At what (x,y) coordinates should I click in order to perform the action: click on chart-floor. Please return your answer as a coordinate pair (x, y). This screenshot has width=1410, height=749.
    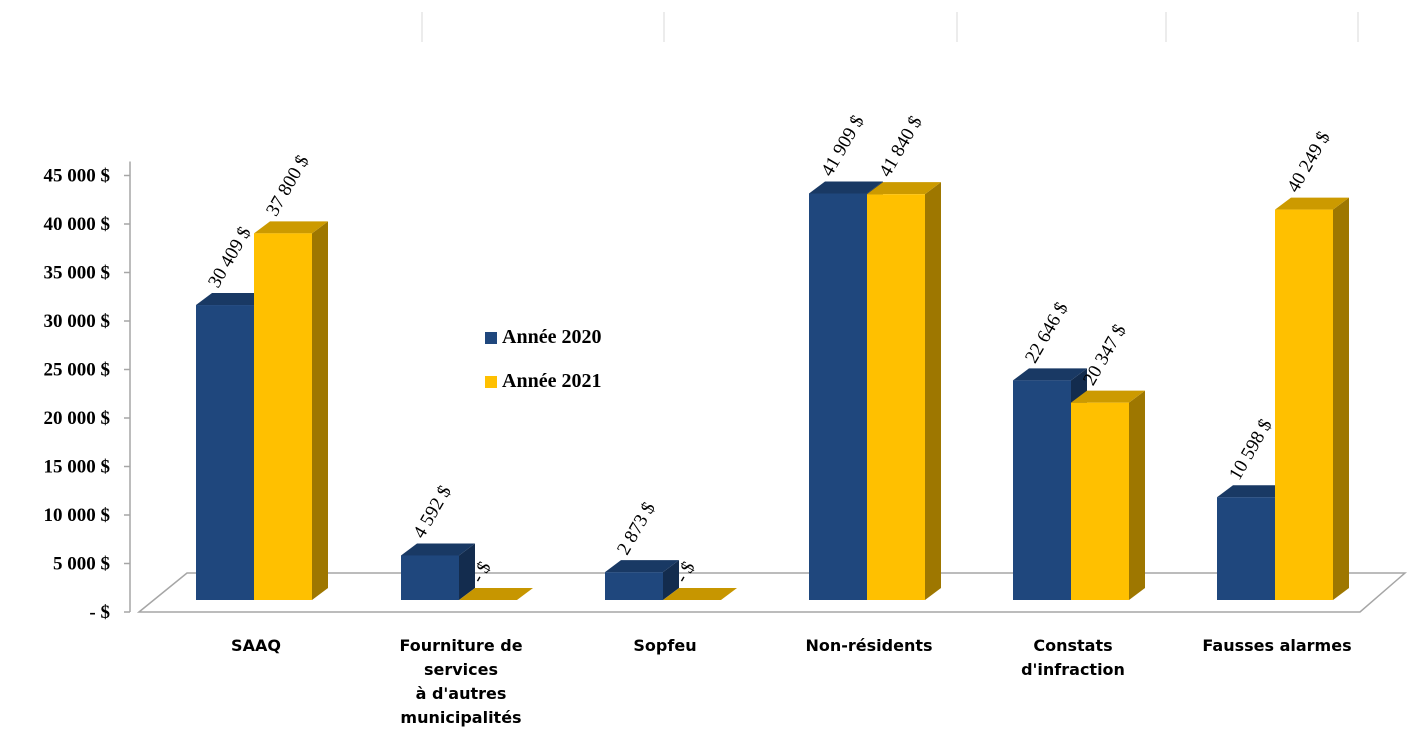
    Looking at the image, I should click on (772, 592).